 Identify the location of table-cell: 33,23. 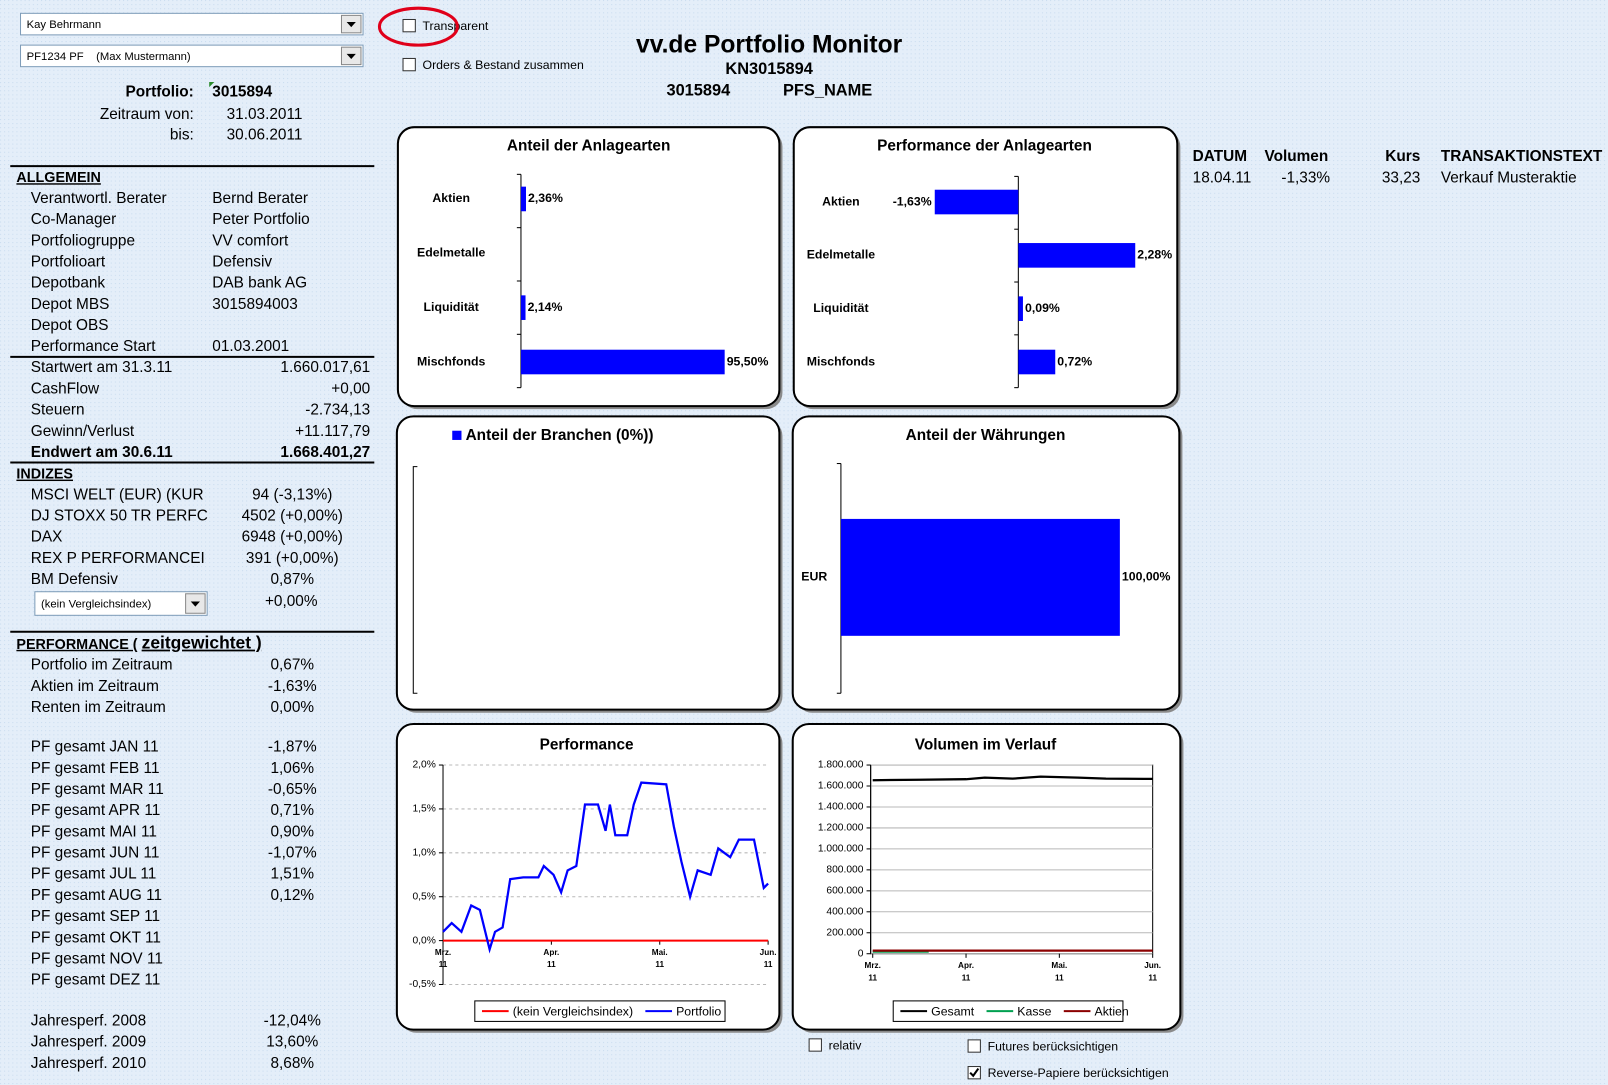
(1401, 178).